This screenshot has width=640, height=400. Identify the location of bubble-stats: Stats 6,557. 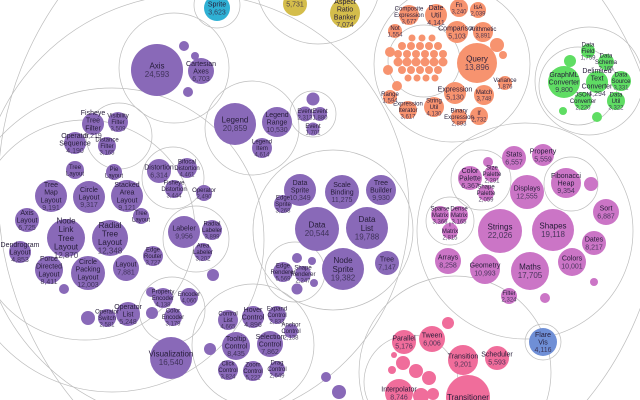
(514, 158).